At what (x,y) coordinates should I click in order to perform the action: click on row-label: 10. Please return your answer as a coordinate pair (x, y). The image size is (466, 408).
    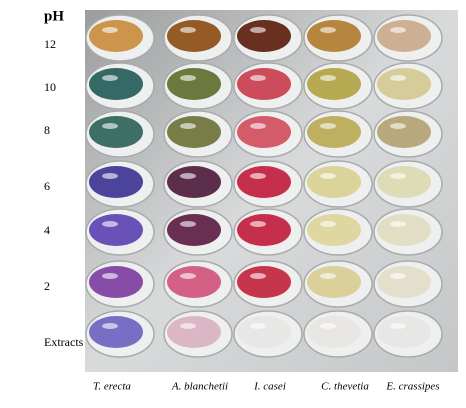
    Looking at the image, I should click on (50, 87).